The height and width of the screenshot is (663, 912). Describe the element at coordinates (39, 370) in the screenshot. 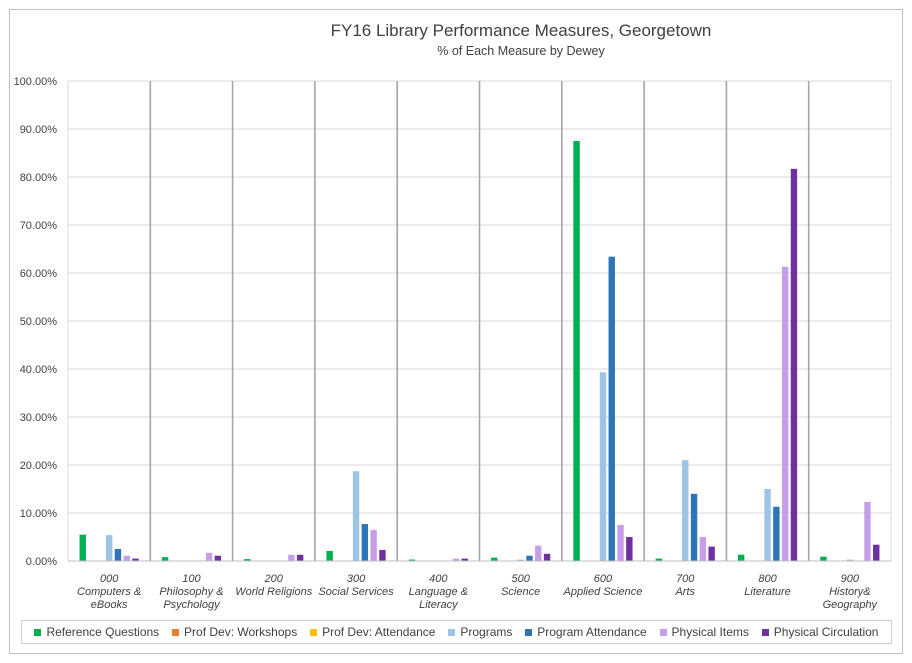

I see `y-tick-label: 40.00%` at that location.